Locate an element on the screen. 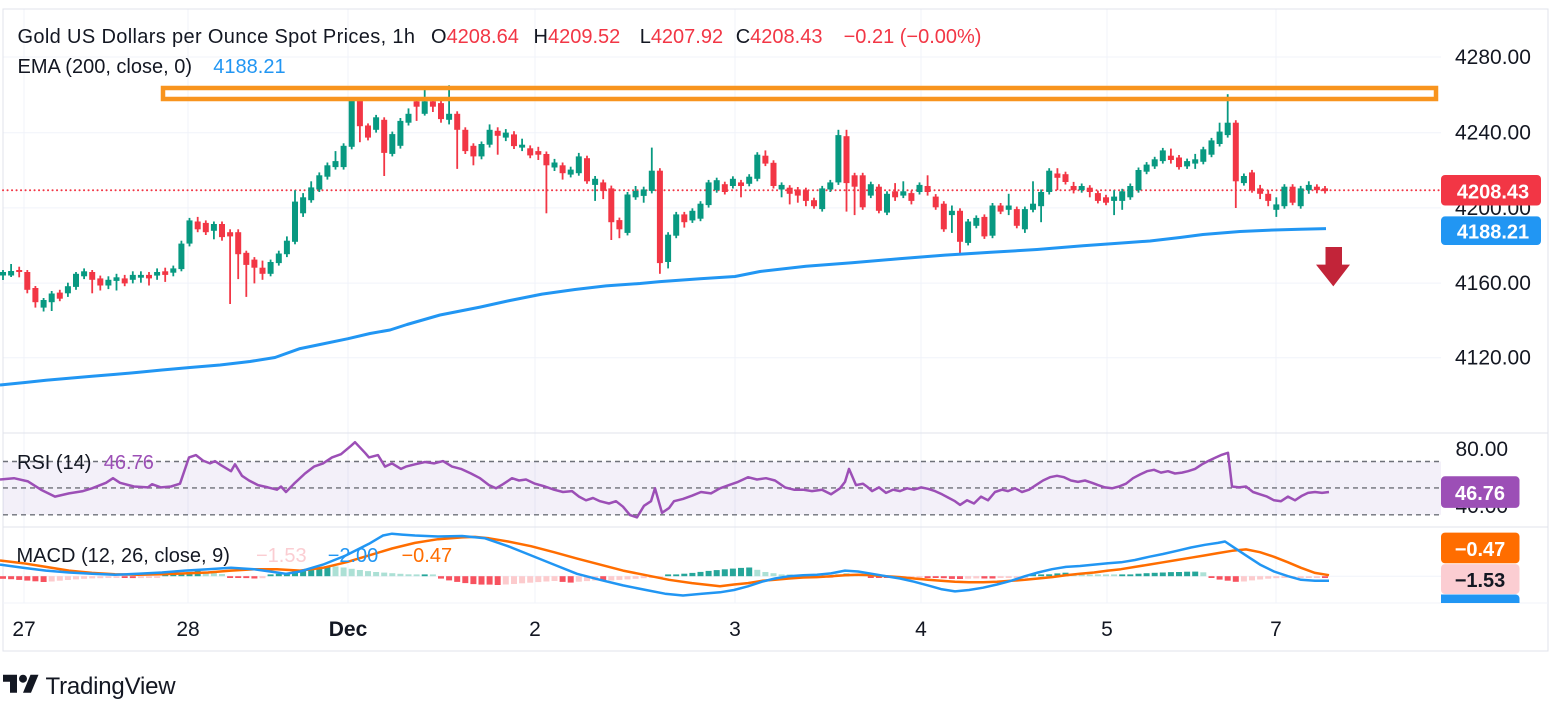  svg-text: 4160.00 is located at coordinates (1493, 283).